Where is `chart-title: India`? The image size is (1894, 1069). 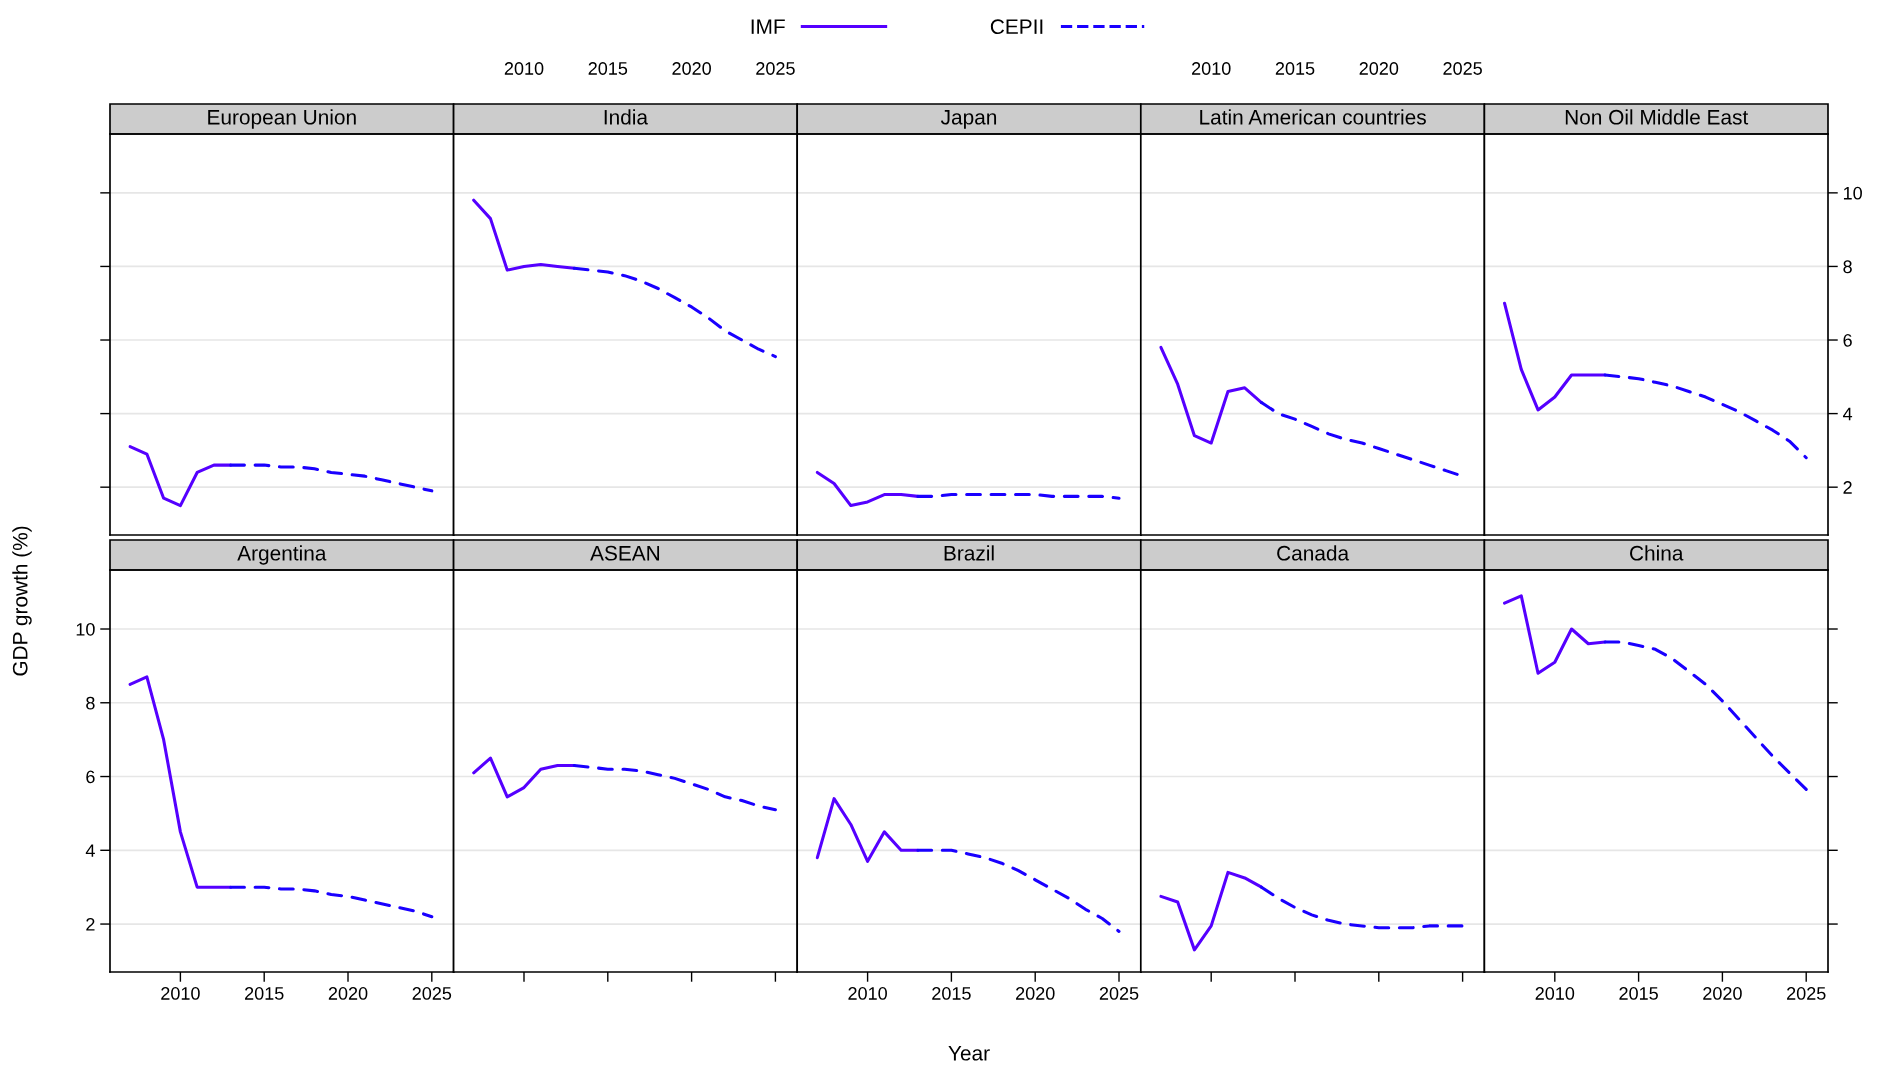 chart-title: India is located at coordinates (626, 117).